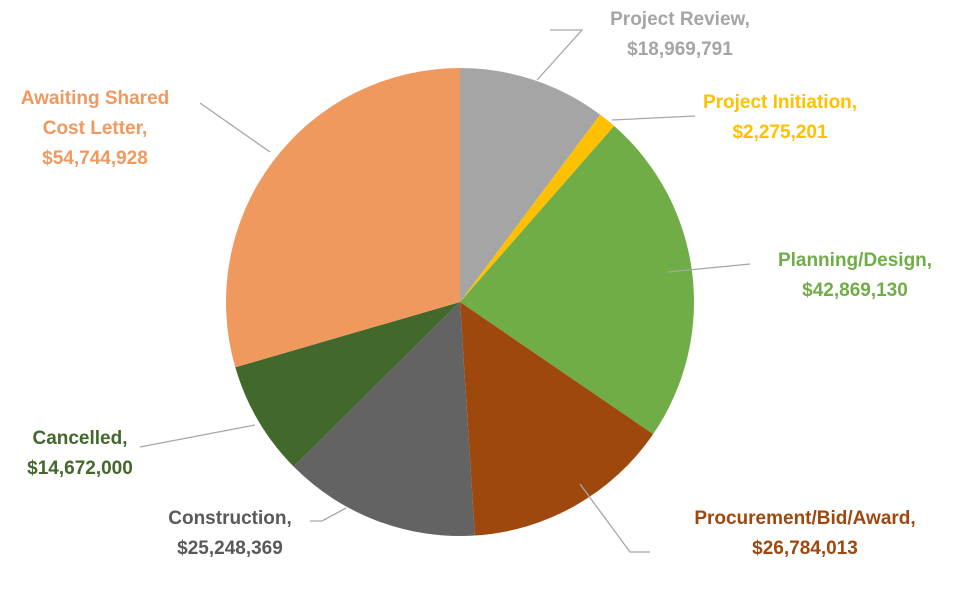 This screenshot has height=591, width=971. I want to click on data-label: Project Initiation, $2,275,201, so click(780, 118).